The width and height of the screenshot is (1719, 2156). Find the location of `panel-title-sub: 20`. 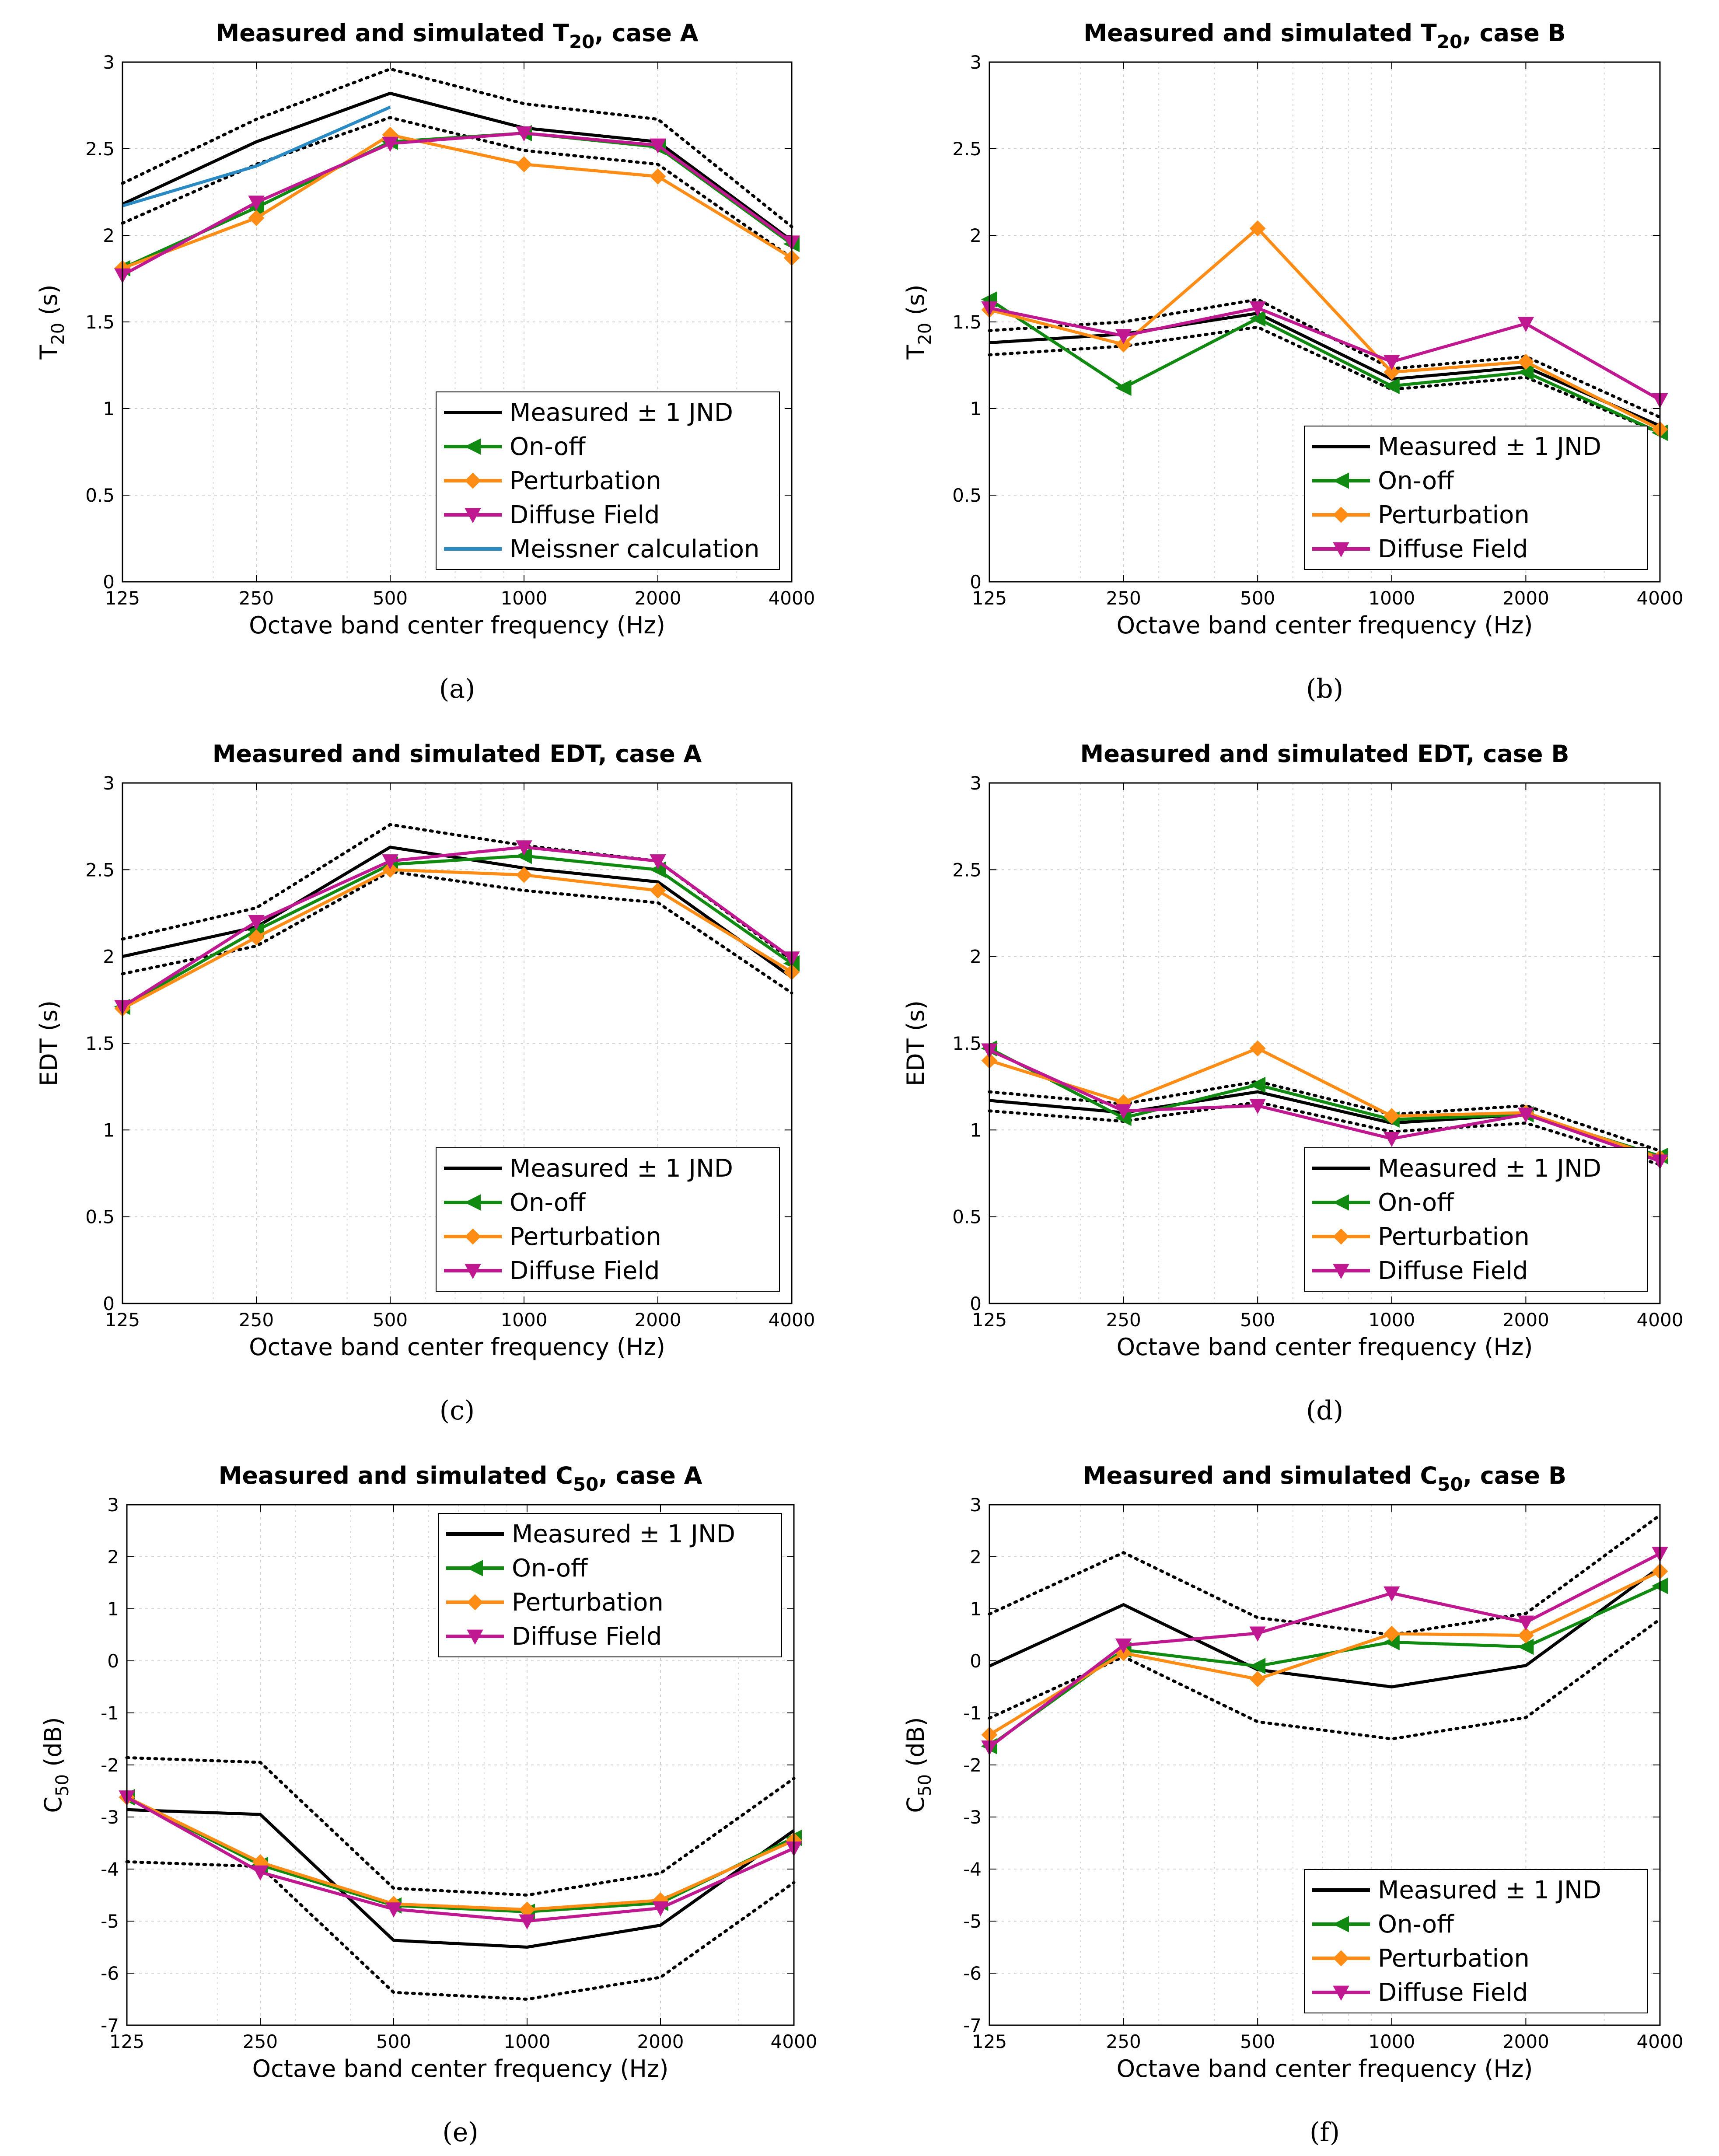

panel-title-sub: 20 is located at coordinates (581, 41).